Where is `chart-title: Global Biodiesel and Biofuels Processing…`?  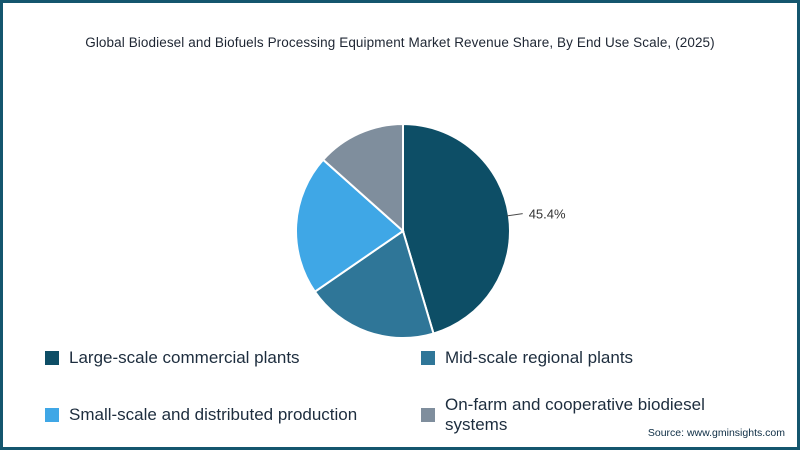
chart-title: Global Biodiesel and Biofuels Processing… is located at coordinates (400, 42).